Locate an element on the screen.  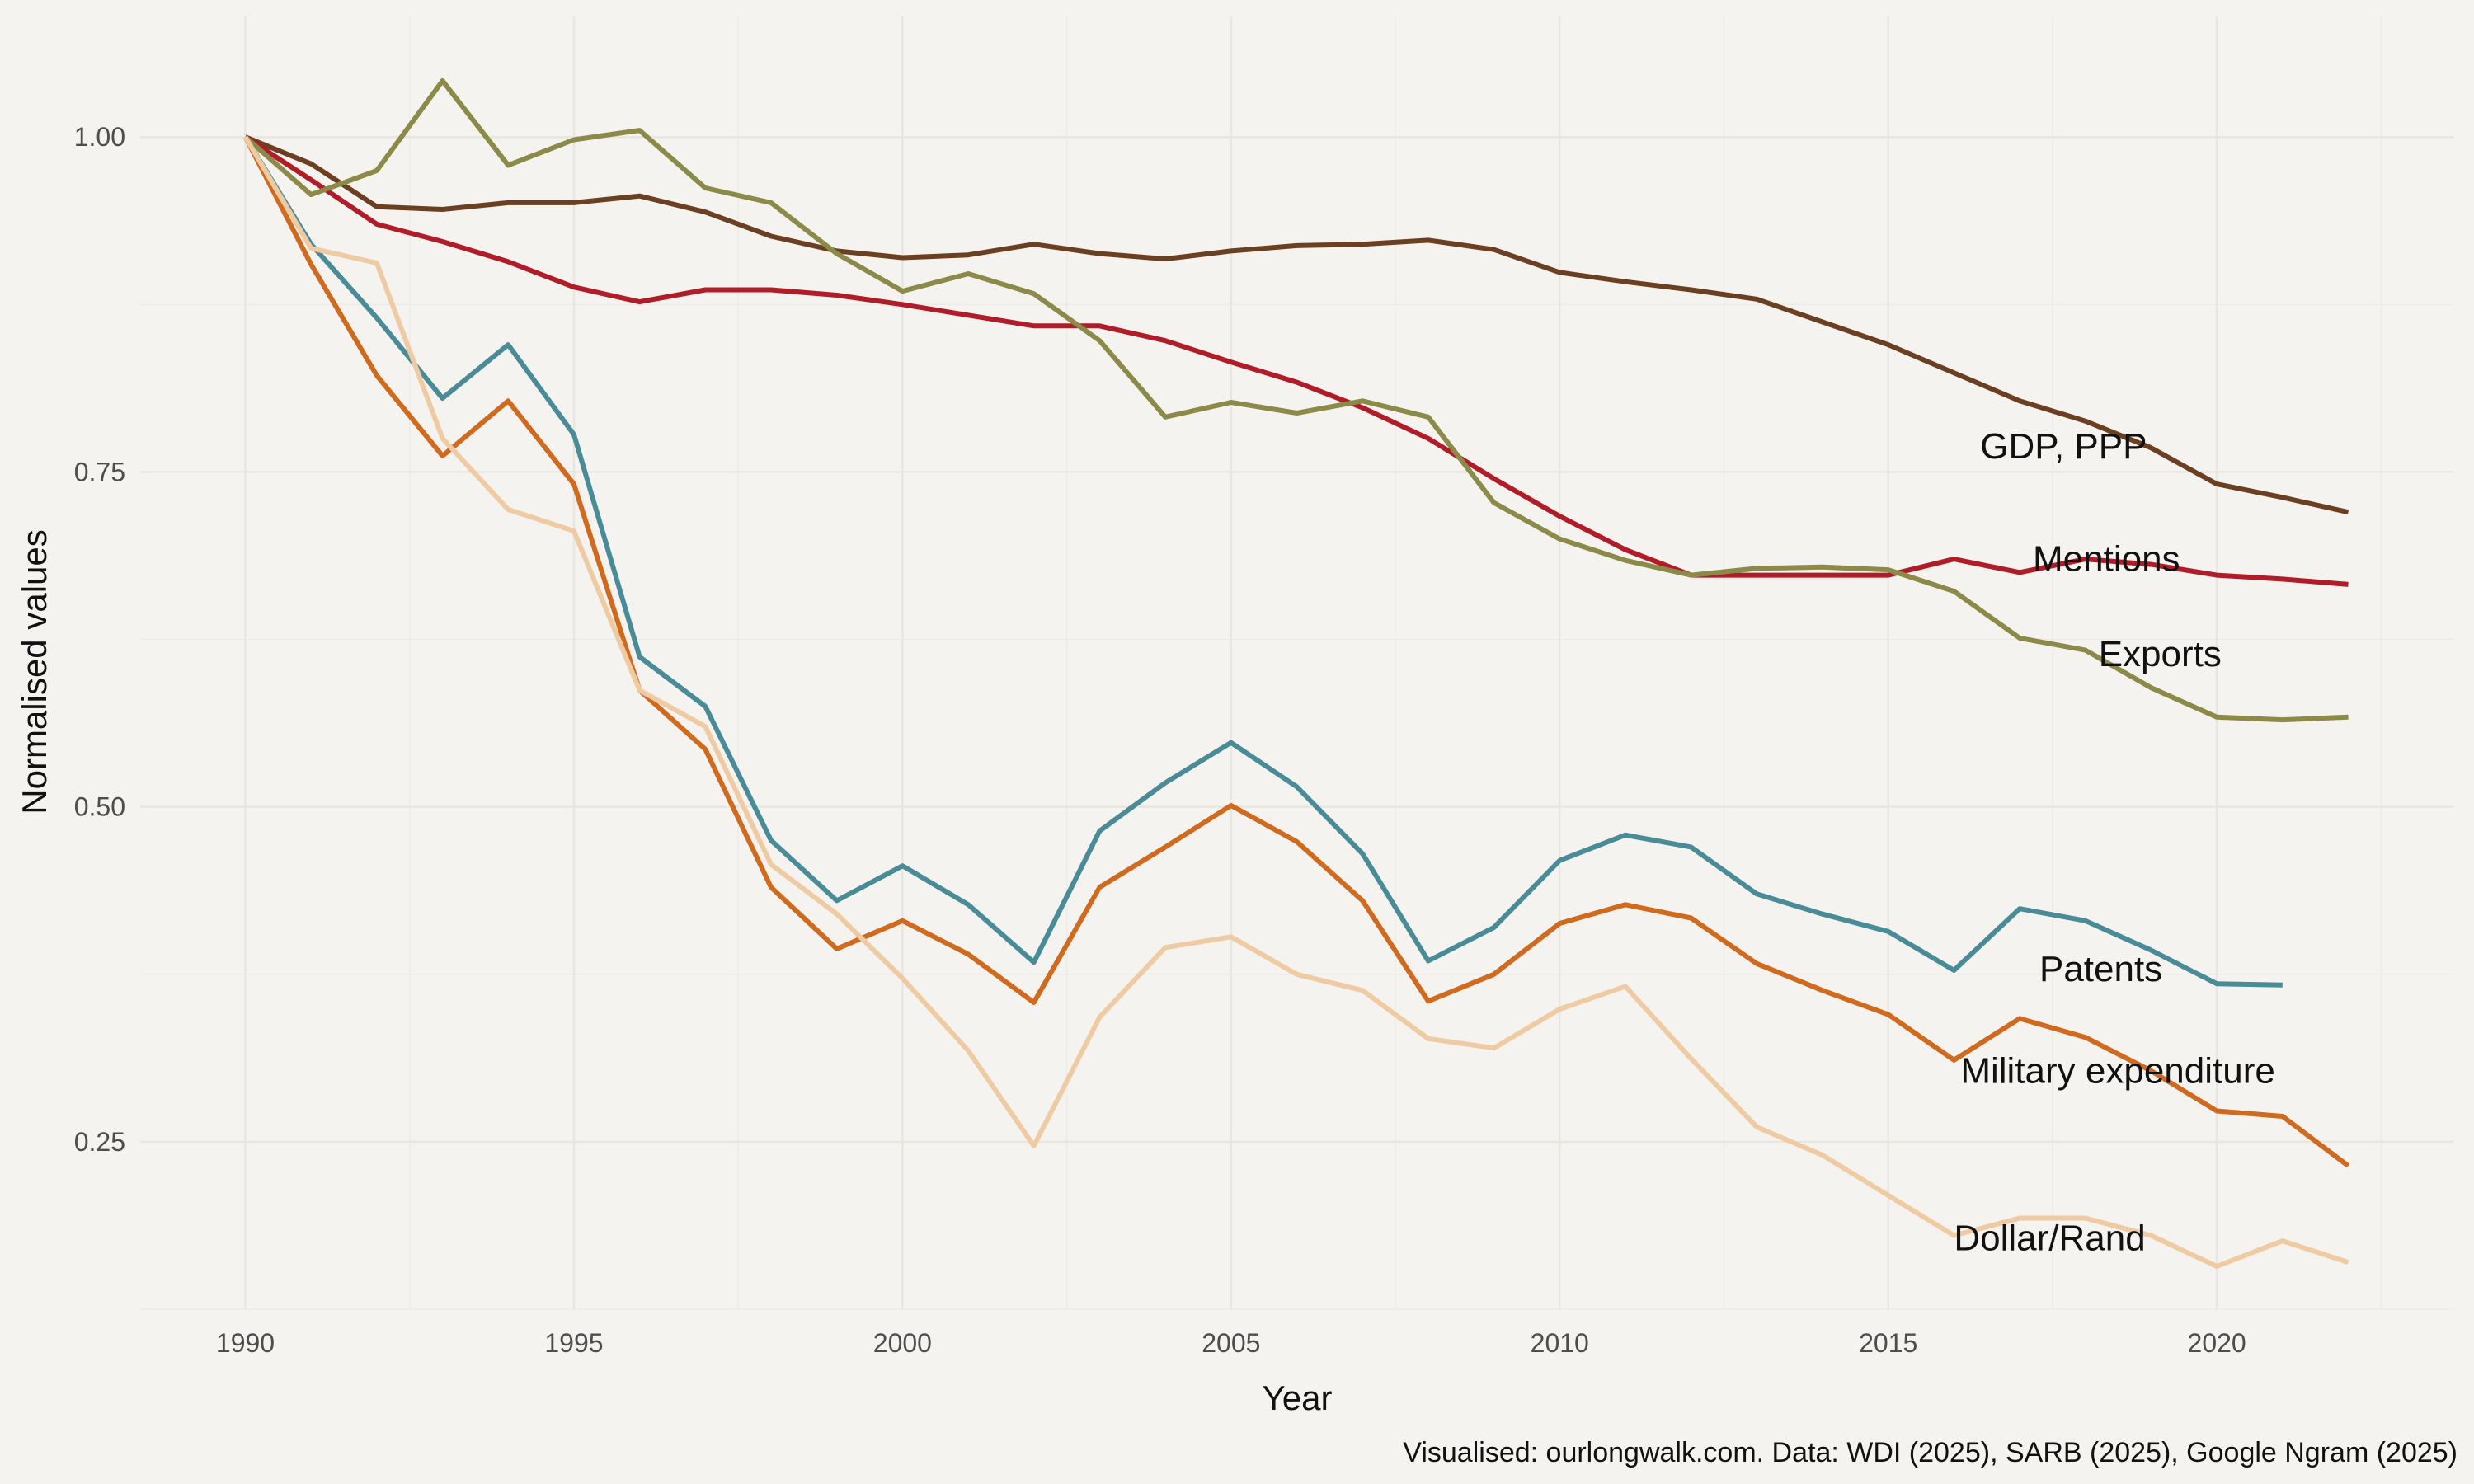
y-tick-label: 0.50 is located at coordinates (99, 807).